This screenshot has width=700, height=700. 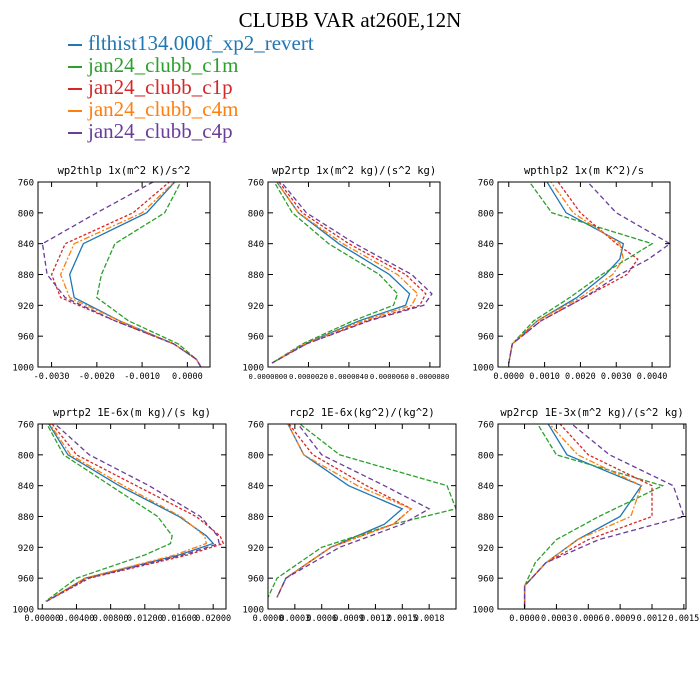 What do you see at coordinates (429, 619) in the screenshot?
I see `x-tick-label: 0.0018` at bounding box center [429, 619].